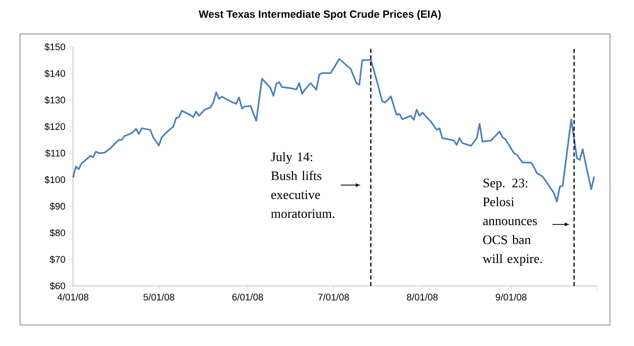 This screenshot has height=346, width=634. I want to click on x-tick-label: 9/01/08, so click(511, 297).